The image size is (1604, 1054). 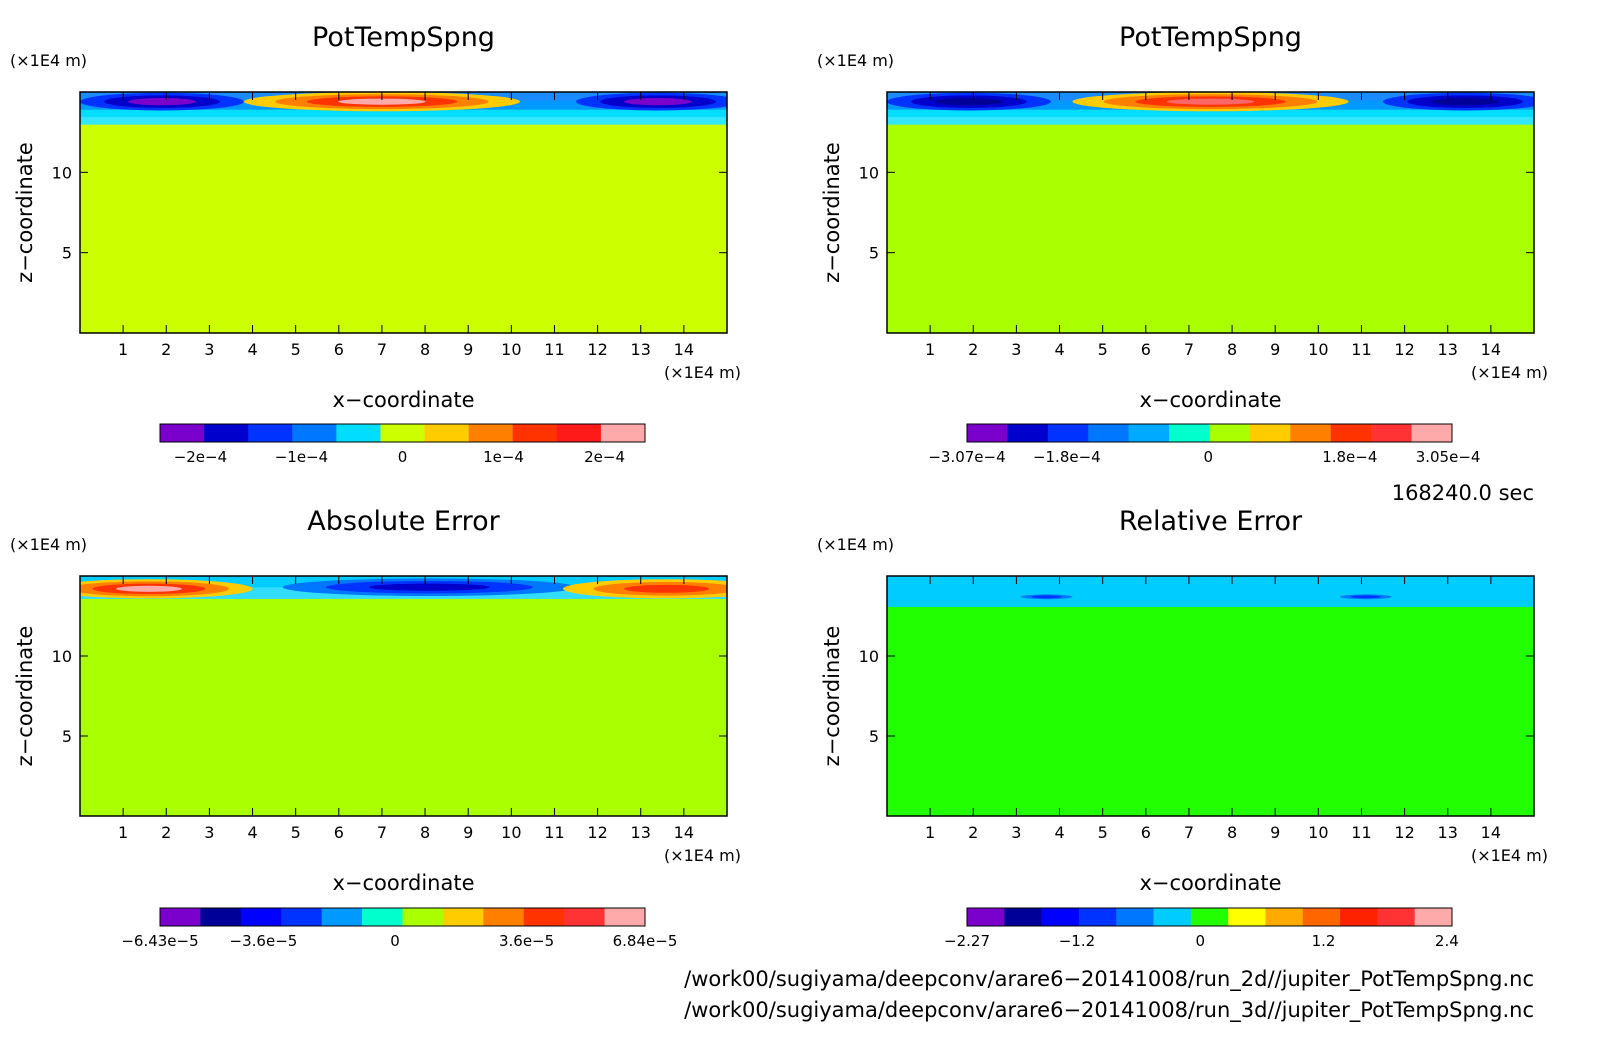 I want to click on colorbar-tick-label: −1.2, so click(x=1077, y=941).